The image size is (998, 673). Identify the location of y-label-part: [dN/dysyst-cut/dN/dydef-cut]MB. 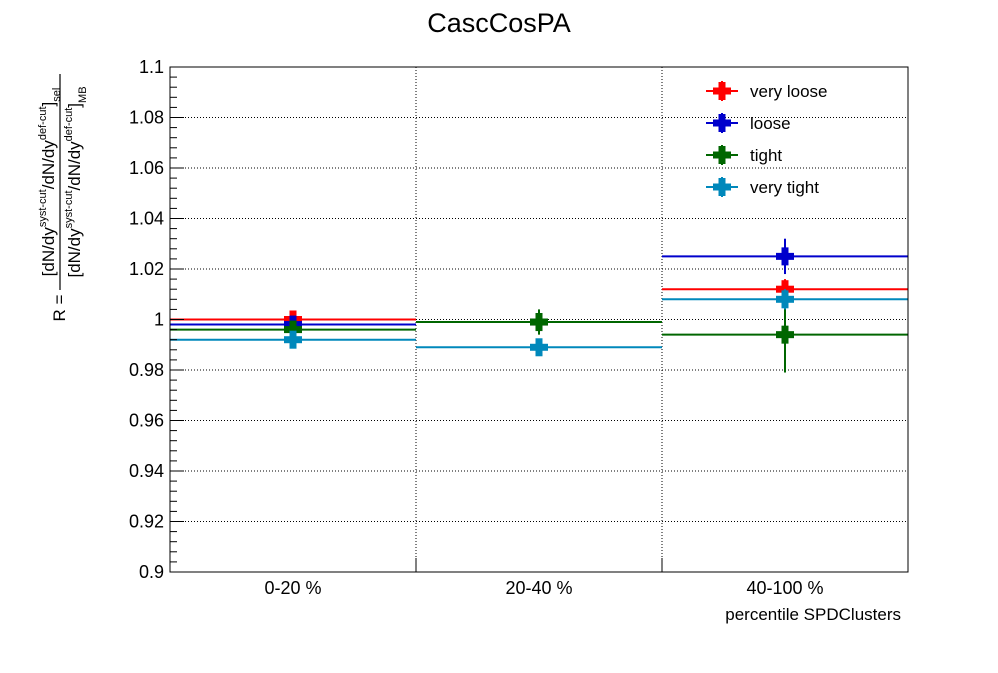
(76, 181).